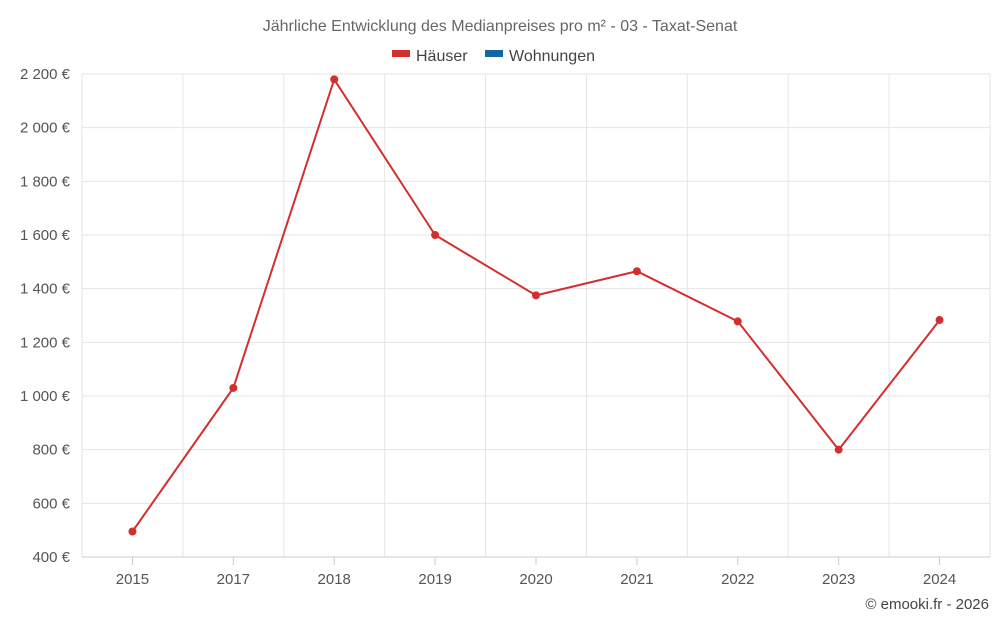 The width and height of the screenshot is (1000, 625). Describe the element at coordinates (737, 579) in the screenshot. I see `x-tick-label: 2022` at that location.